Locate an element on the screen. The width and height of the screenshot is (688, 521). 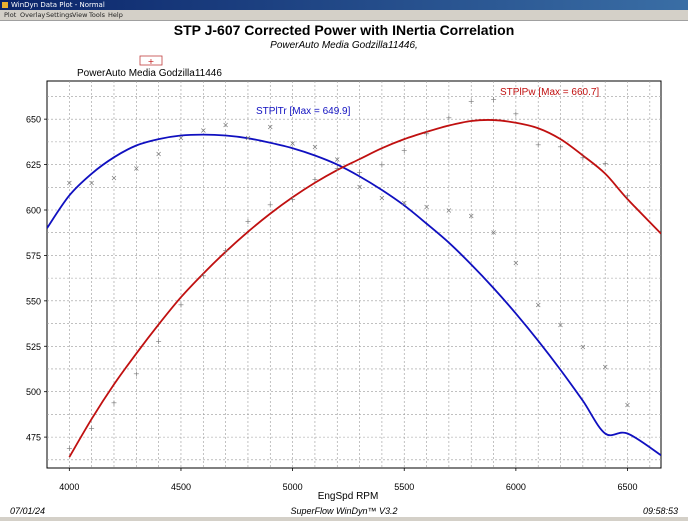
y-tick-label: 525 is located at coordinates (33, 347).